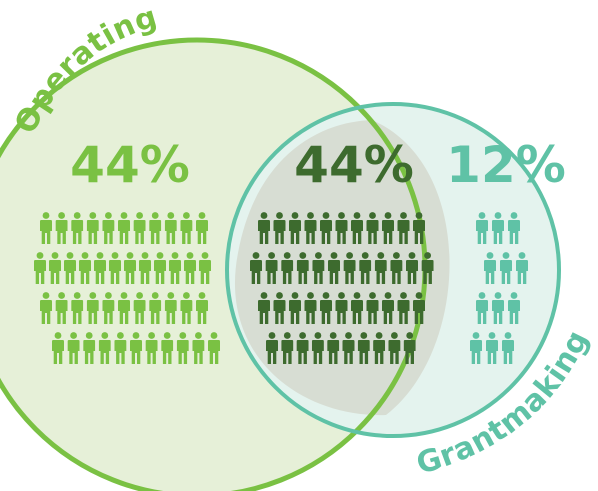  Describe the element at coordinates (130, 165) in the screenshot. I see `operating-percent: 44%` at that location.